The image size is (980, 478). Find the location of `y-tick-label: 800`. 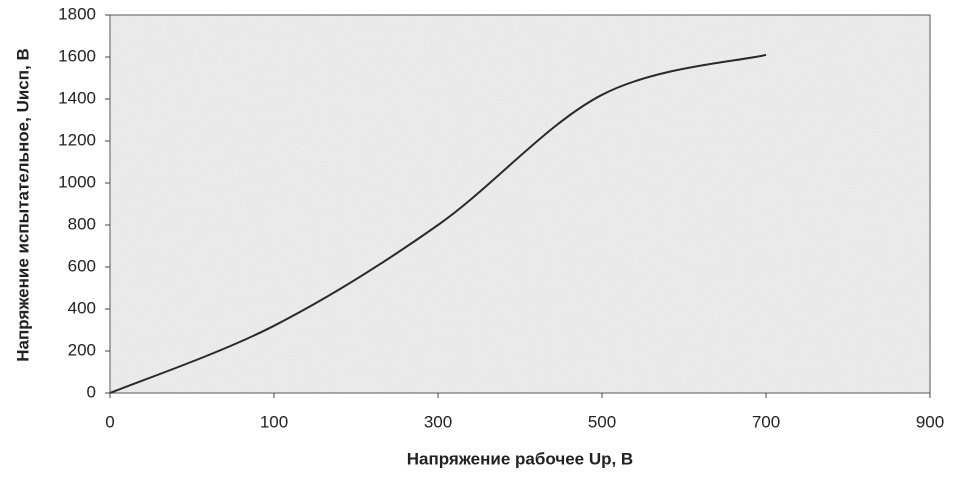

y-tick-label: 800 is located at coordinates (82, 223).